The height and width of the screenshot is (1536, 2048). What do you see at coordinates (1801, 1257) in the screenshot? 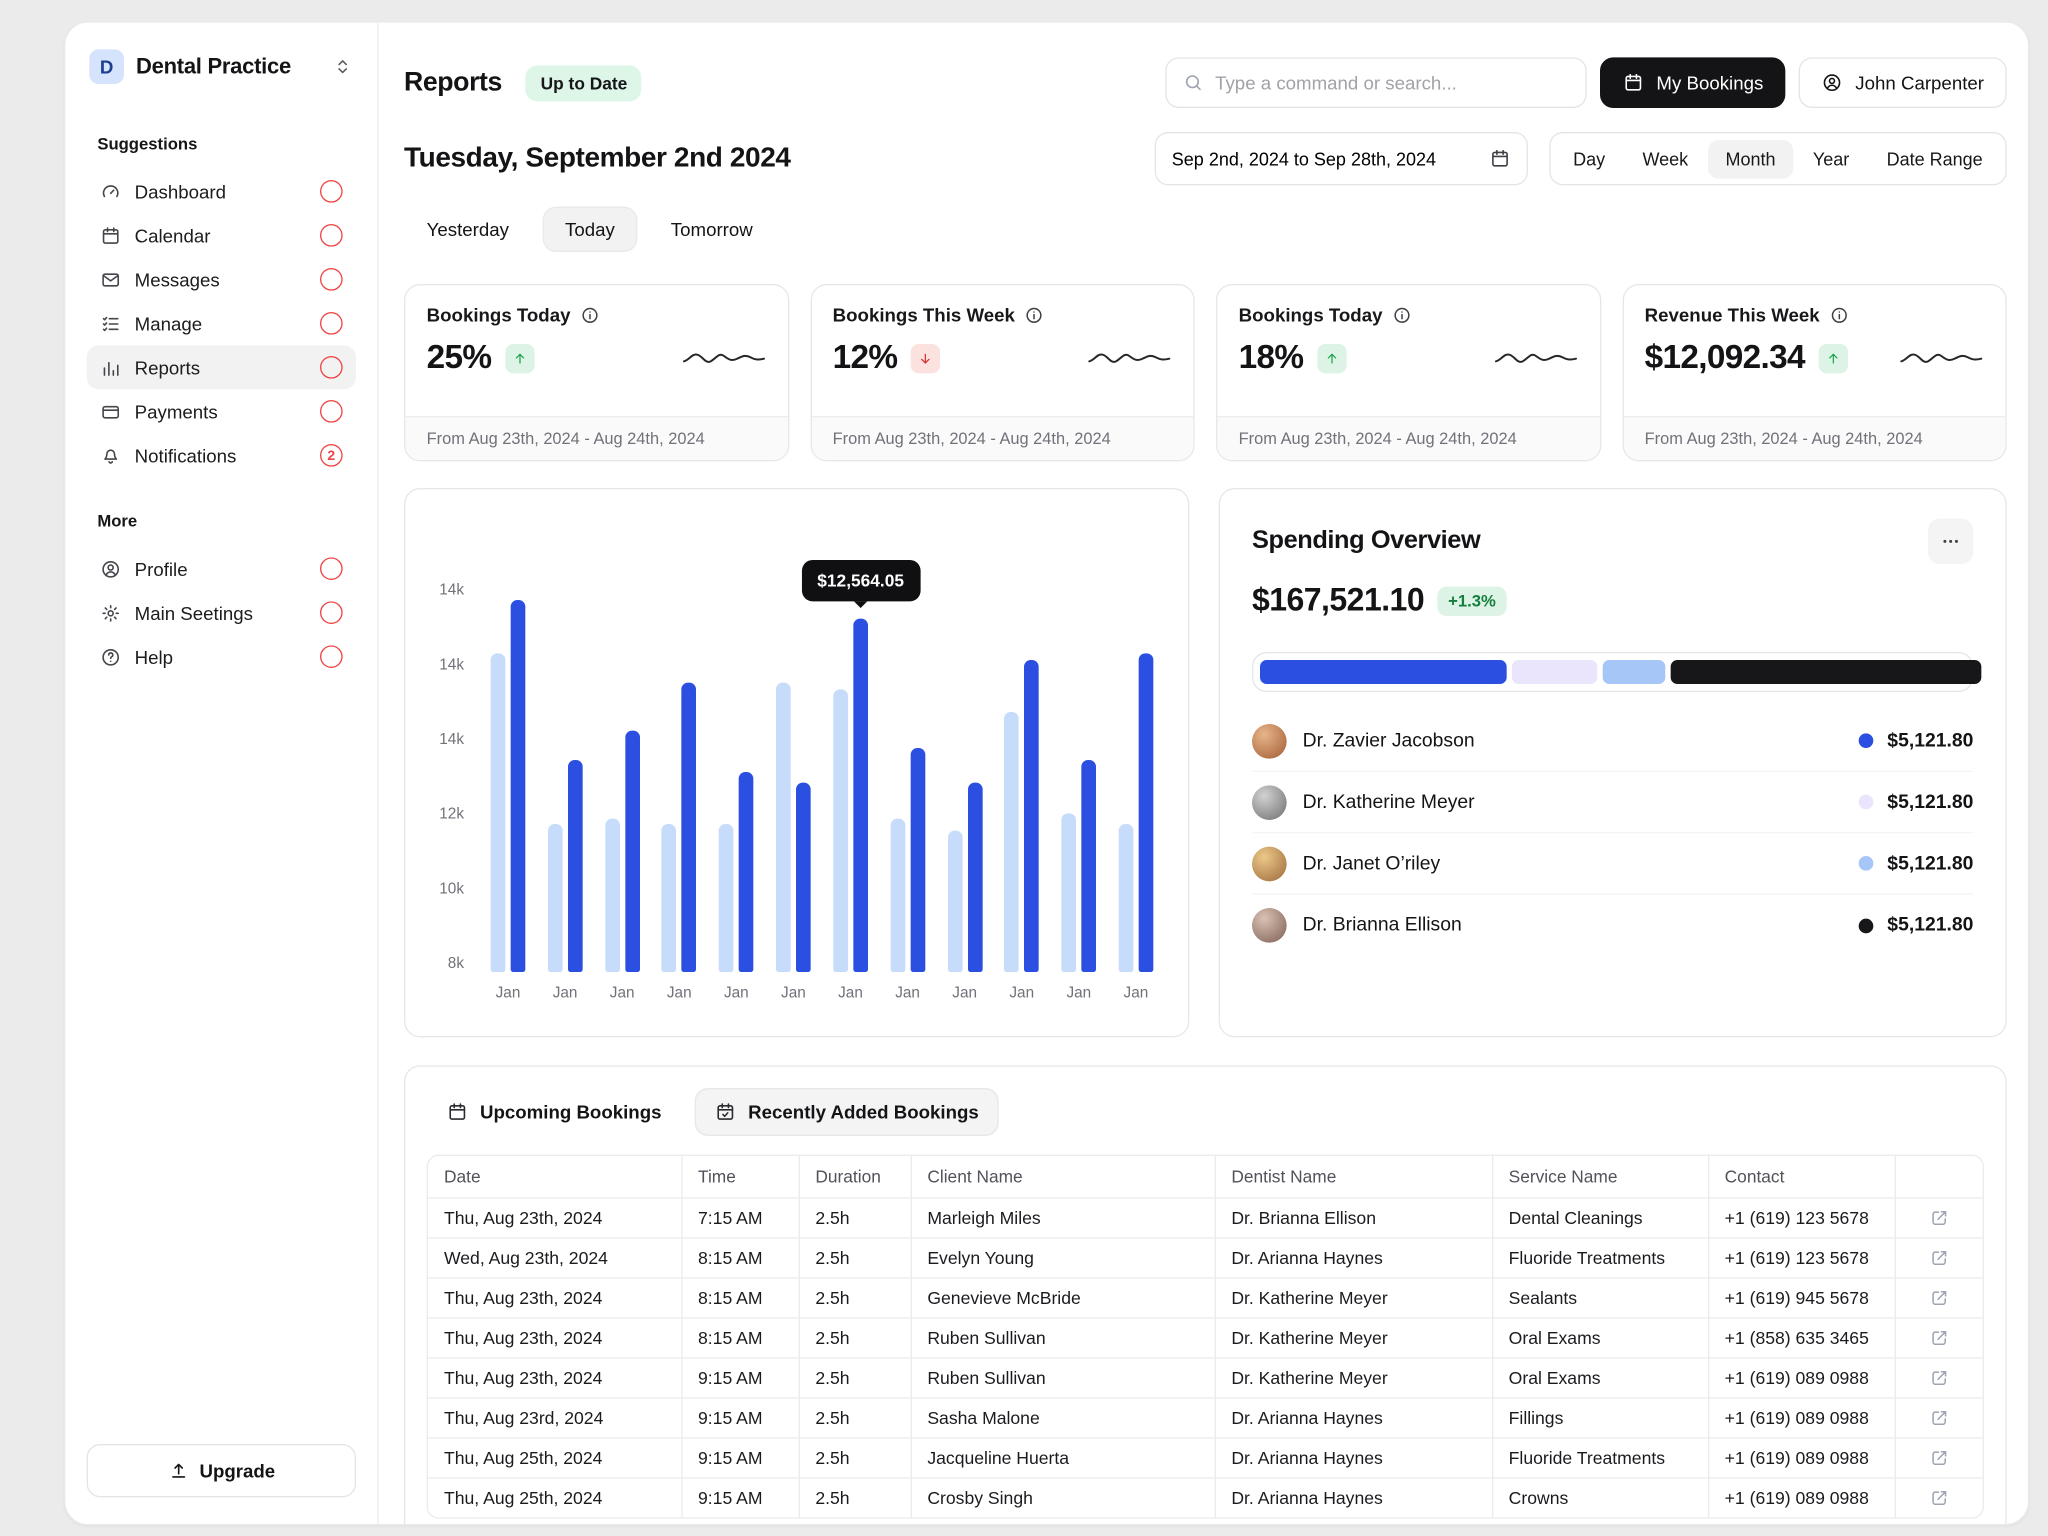
I see `cell-contact: +1 (619) 123 5678` at bounding box center [1801, 1257].